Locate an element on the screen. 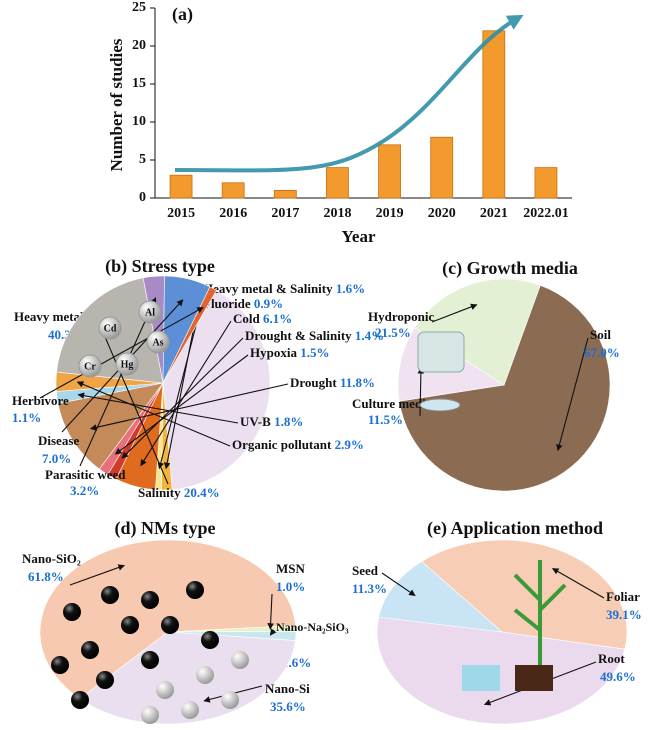  y-tick-label: 5 is located at coordinates (142, 159).